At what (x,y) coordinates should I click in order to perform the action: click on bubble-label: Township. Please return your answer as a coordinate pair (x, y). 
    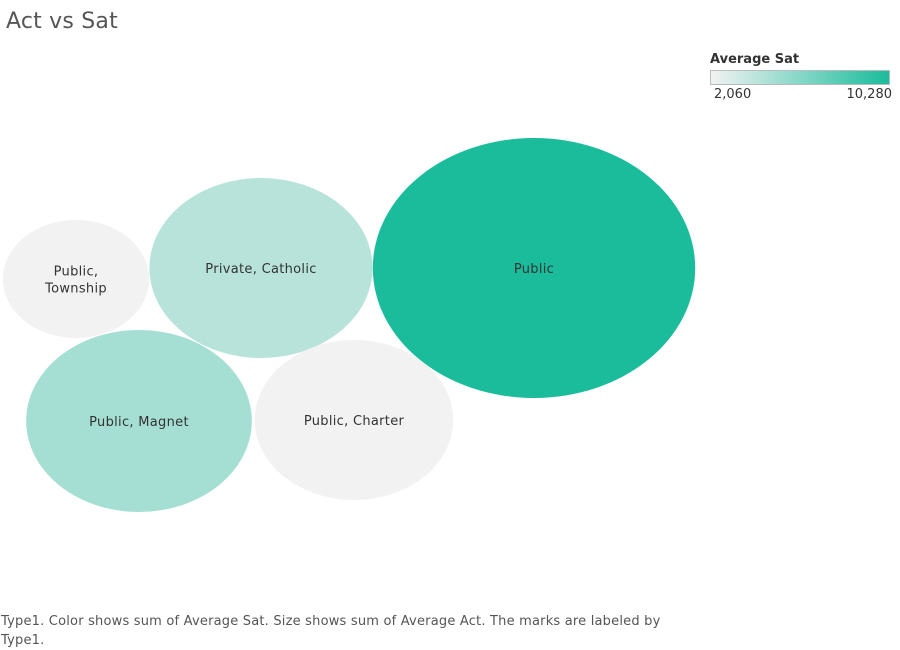
    Looking at the image, I should click on (75, 289).